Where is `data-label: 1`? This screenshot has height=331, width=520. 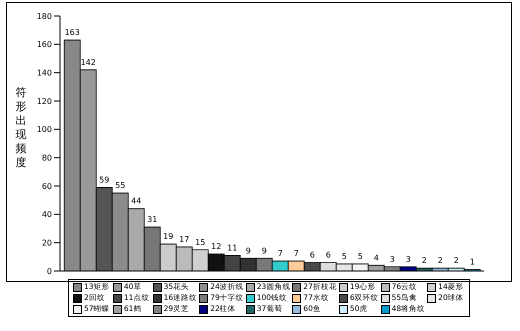 data-label: 1 is located at coordinates (472, 262).